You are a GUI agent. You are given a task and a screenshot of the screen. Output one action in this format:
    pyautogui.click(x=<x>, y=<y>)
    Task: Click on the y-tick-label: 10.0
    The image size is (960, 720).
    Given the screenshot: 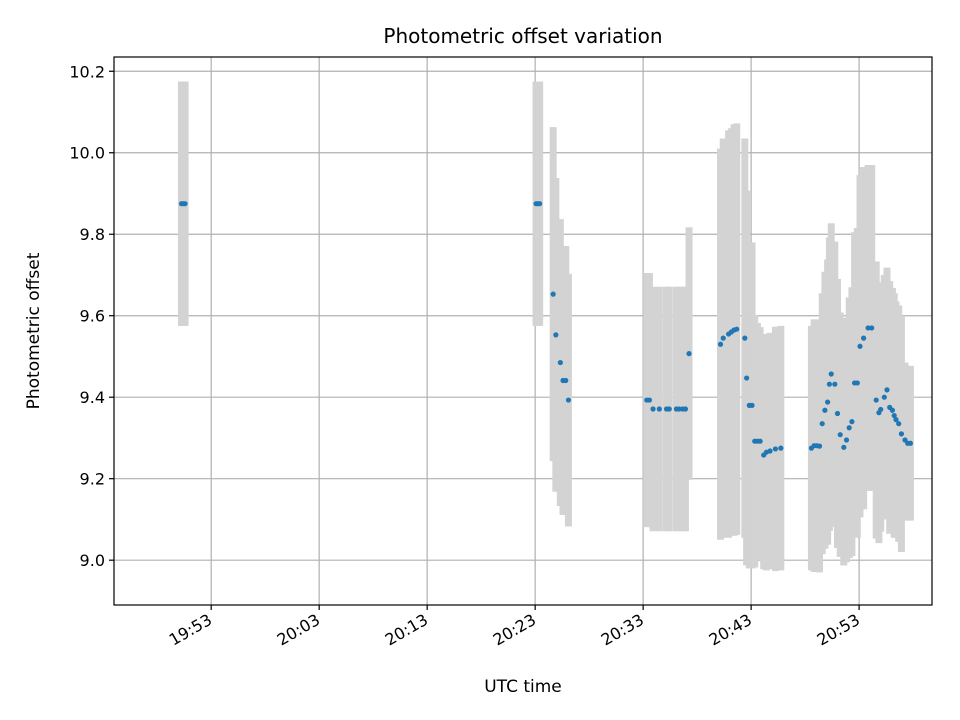 What is the action you would take?
    pyautogui.click(x=87, y=153)
    